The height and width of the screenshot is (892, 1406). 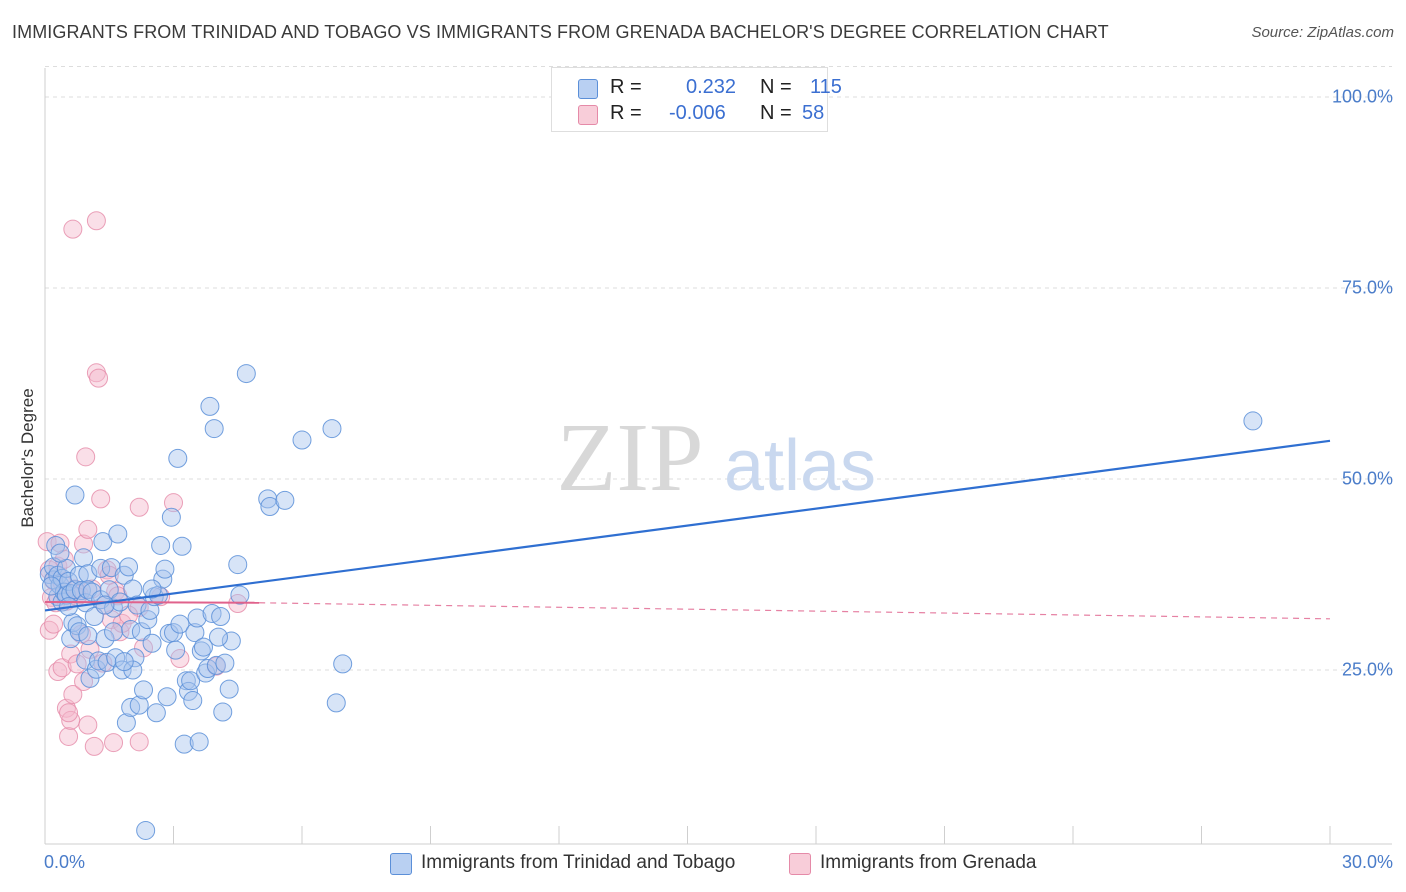 I want to click on legend-n-value-a: 115, so click(x=826, y=87).